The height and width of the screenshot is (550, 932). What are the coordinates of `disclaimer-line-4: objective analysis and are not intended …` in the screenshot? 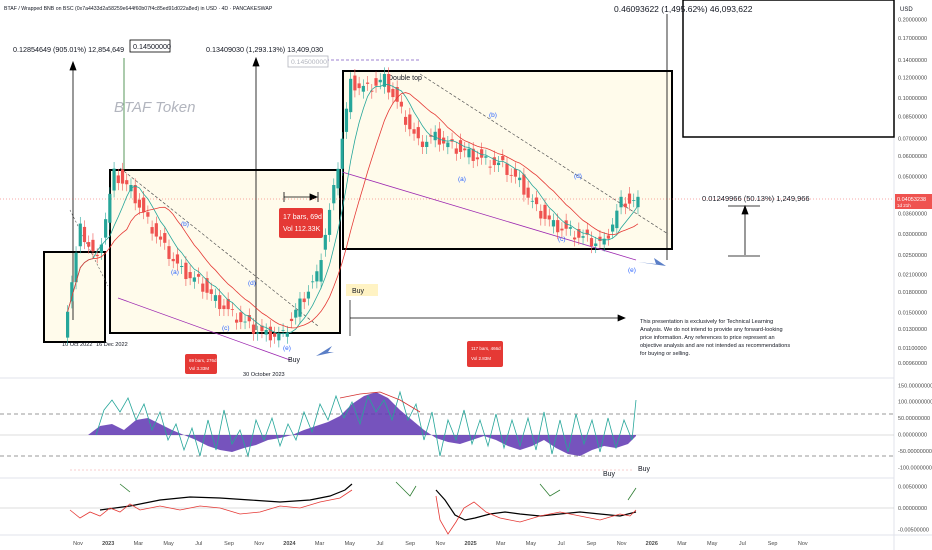 It's located at (715, 346).